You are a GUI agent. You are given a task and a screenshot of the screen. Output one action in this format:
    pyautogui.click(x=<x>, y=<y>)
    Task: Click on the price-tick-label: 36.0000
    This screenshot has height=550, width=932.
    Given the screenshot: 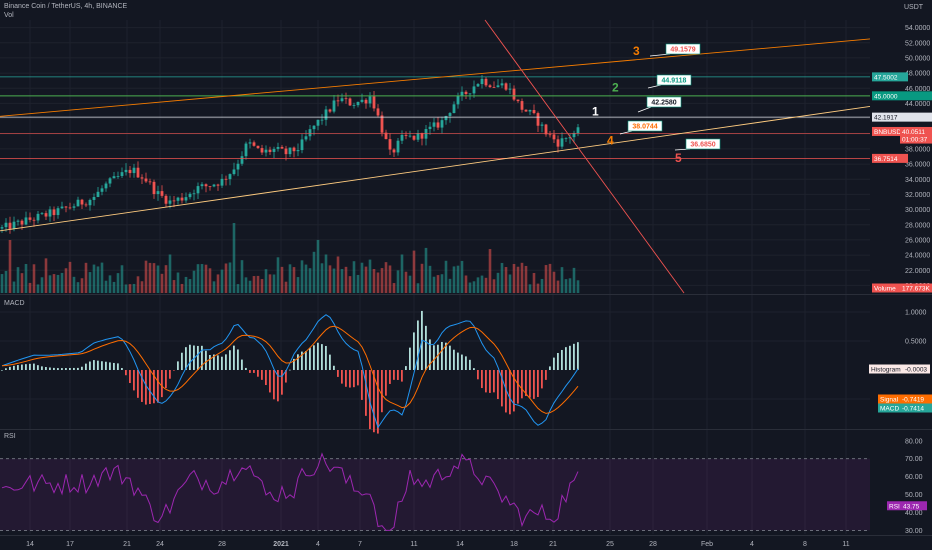 What is the action you would take?
    pyautogui.click(x=917, y=165)
    